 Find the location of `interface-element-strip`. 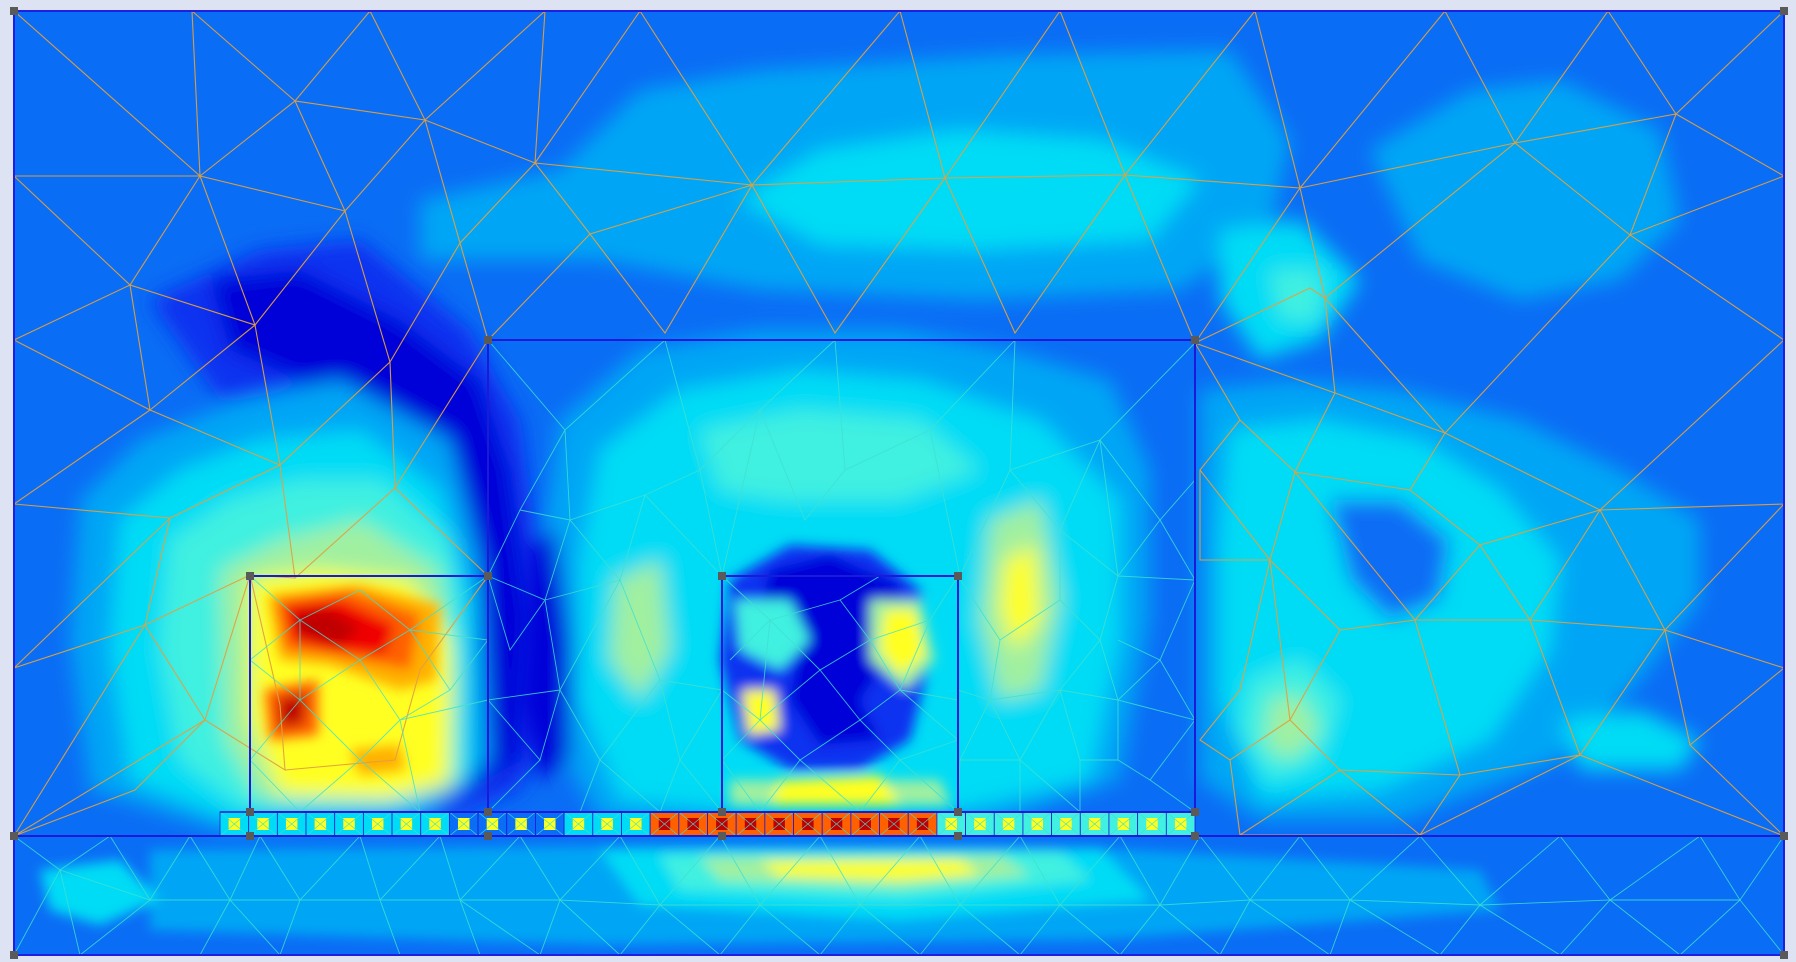

interface-element-strip is located at coordinates (707, 824).